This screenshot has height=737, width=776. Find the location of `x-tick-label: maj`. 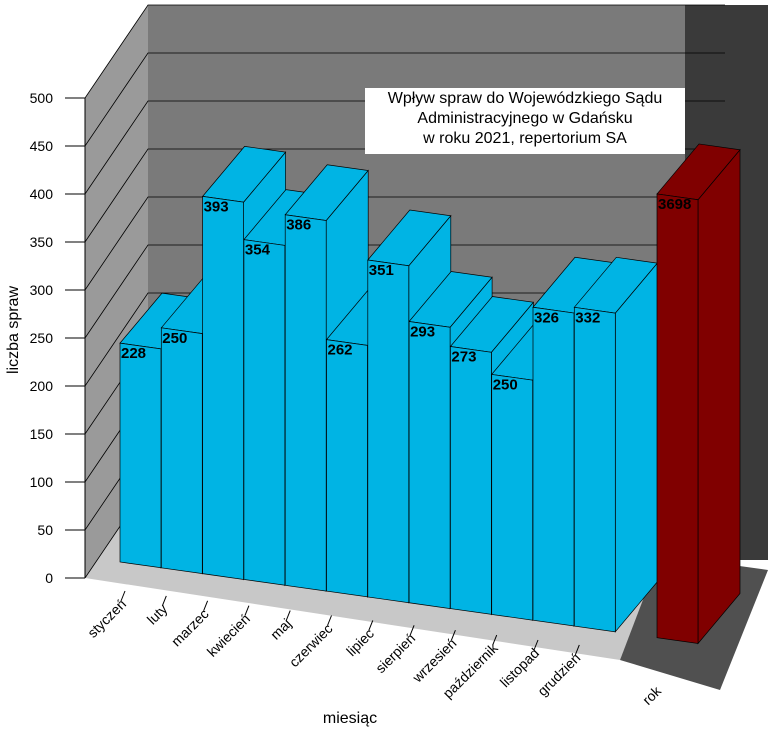

x-tick-label: maj is located at coordinates (280, 628).